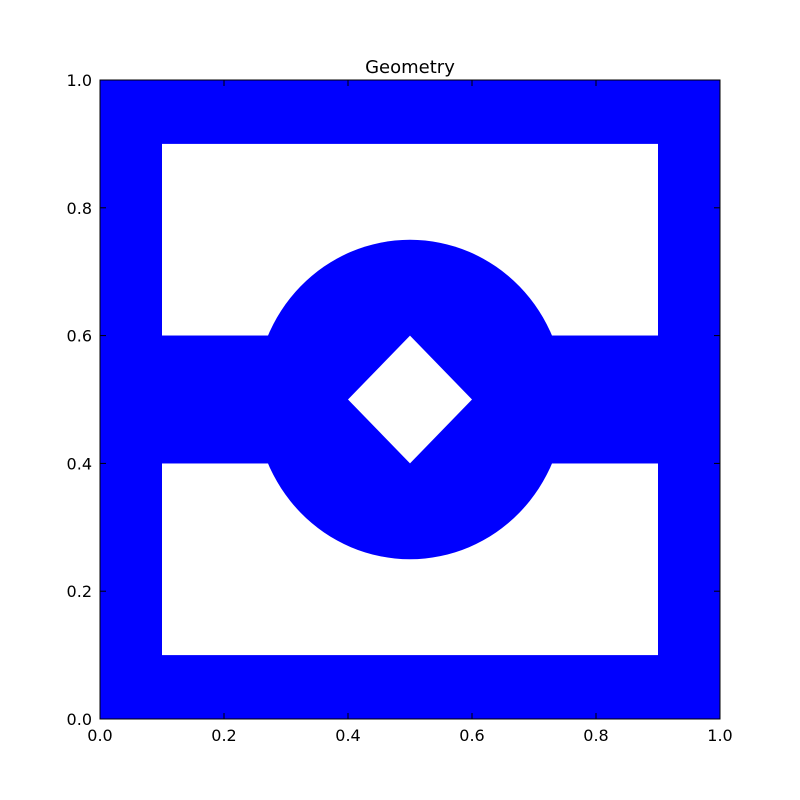  What do you see at coordinates (79, 463) in the screenshot?
I see `y-tick-label: 0.4` at bounding box center [79, 463].